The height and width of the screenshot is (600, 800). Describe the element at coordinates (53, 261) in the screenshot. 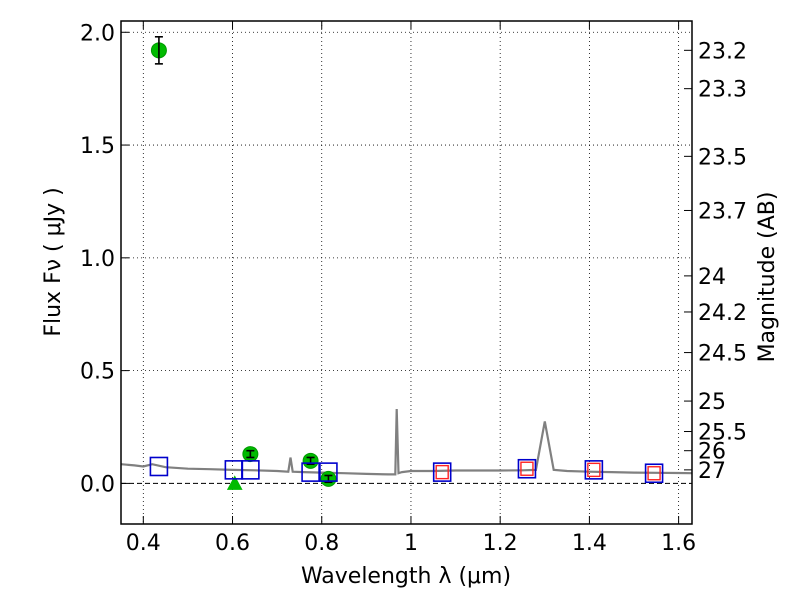

I see `y-axis-label: Flux Fν ( μJy )` at that location.